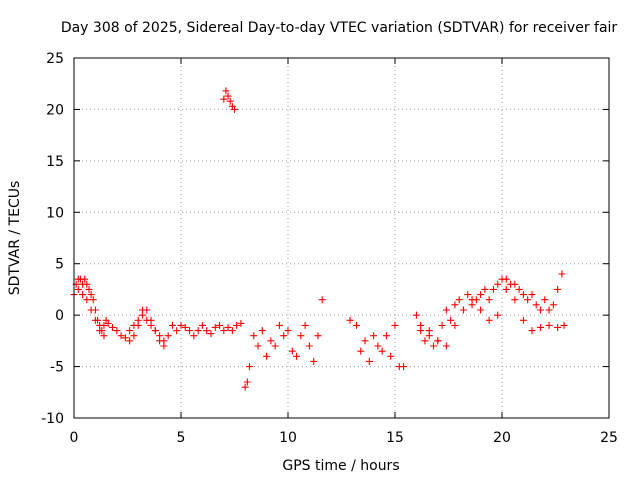 Image resolution: width=640 pixels, height=480 pixels. I want to click on y-tick-label: 15, so click(55, 162).